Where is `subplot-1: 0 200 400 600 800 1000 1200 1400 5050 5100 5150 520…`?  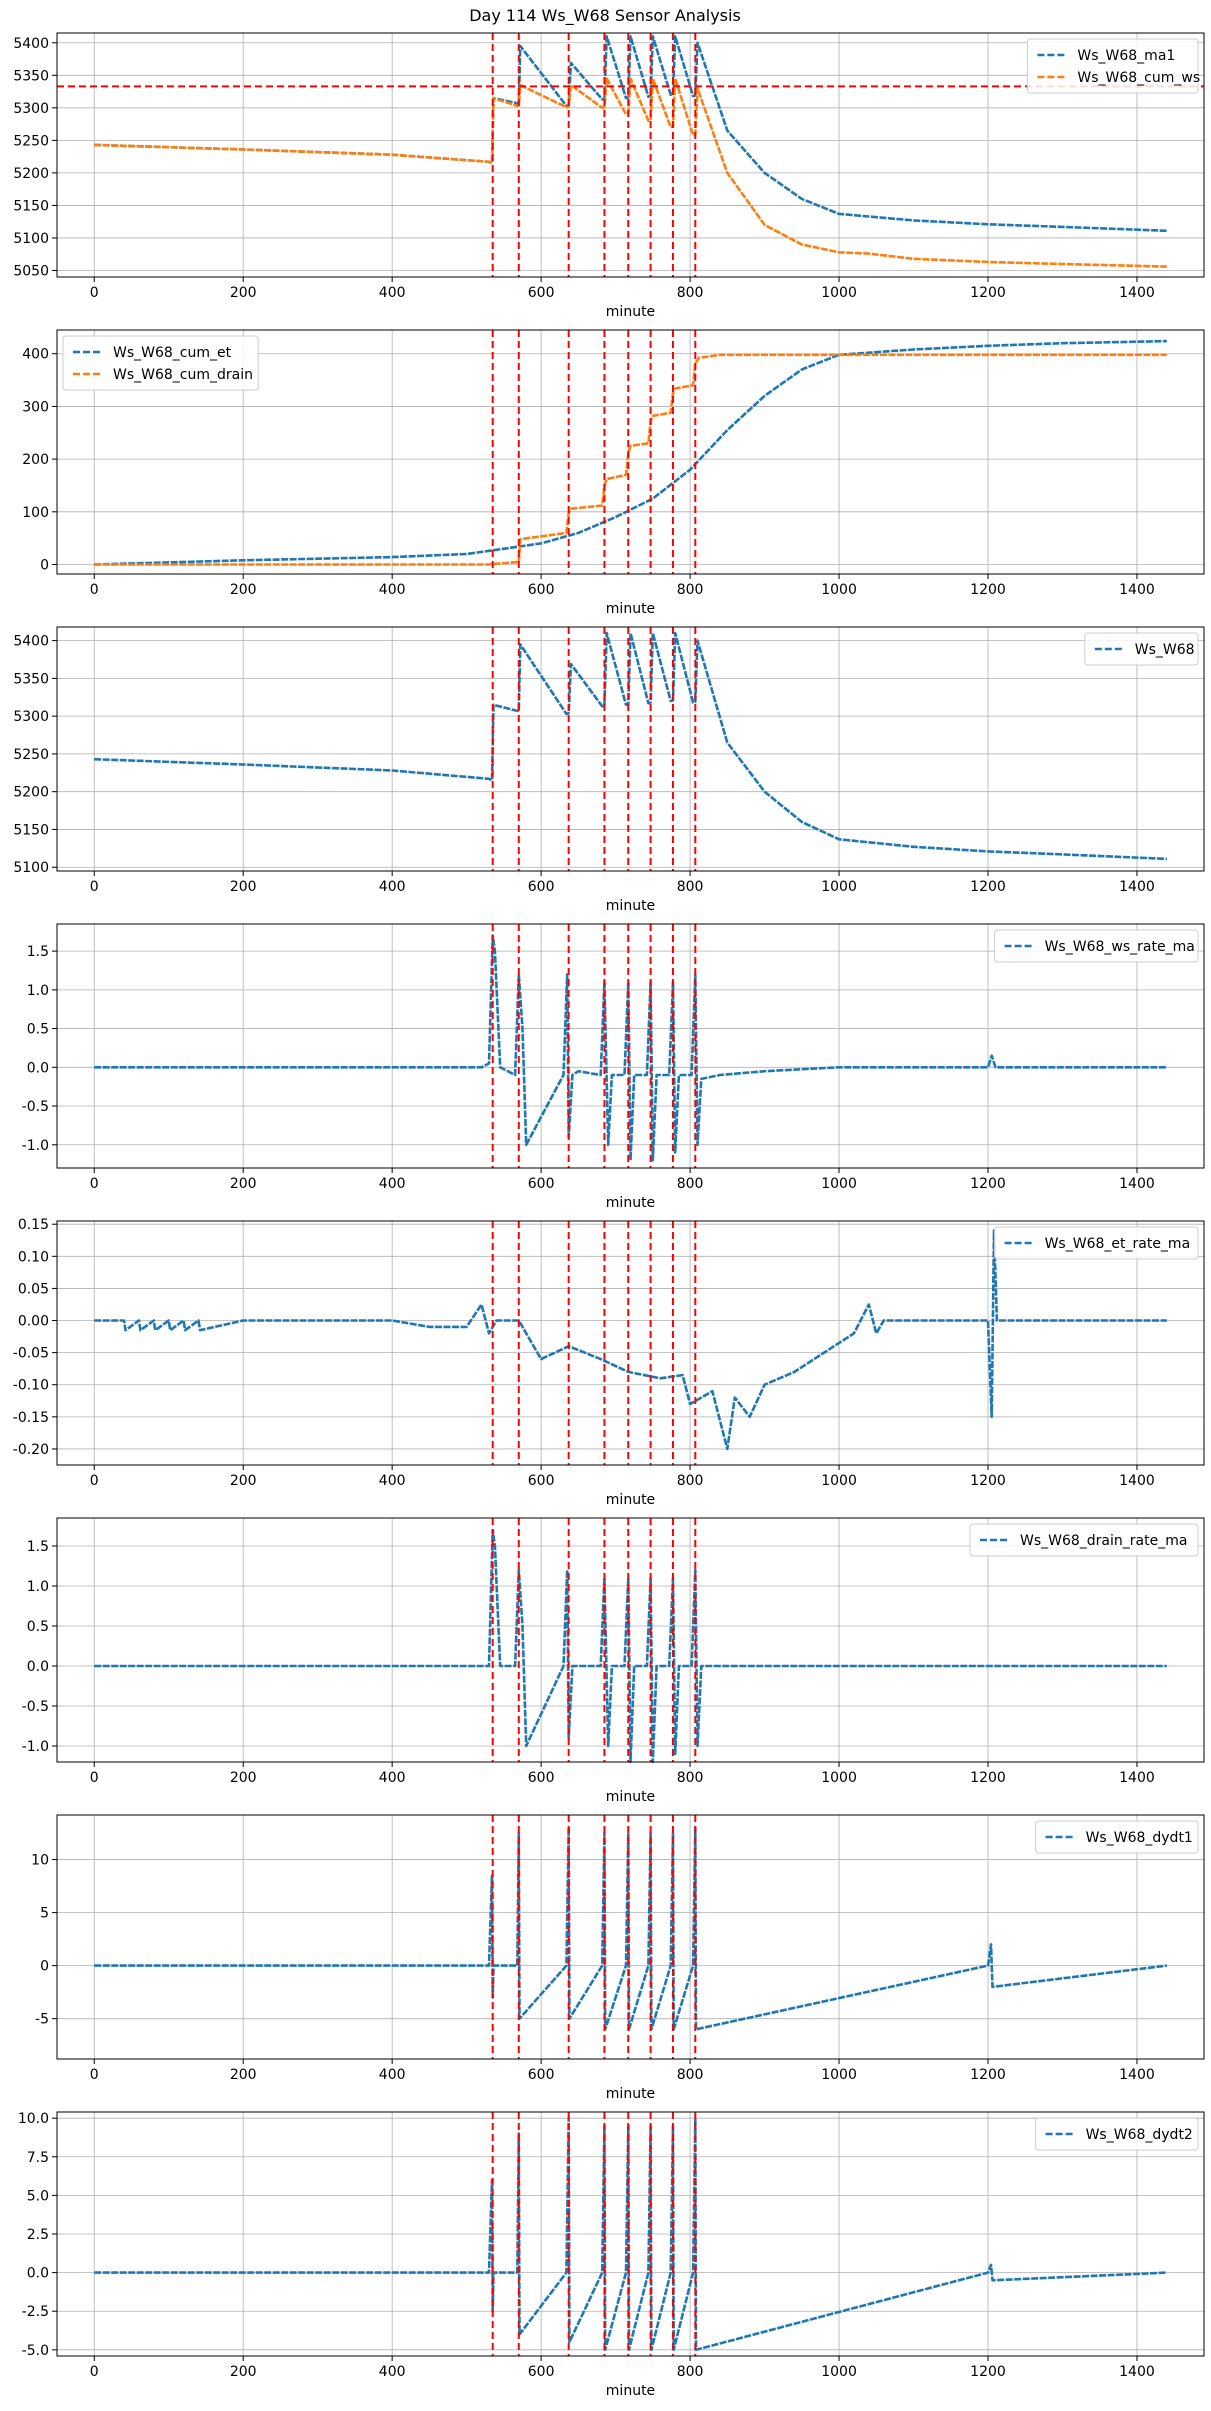 subplot-1: 0 200 400 600 800 1000 1200 1400 5050 5100 5150 520… is located at coordinates (609, 176).